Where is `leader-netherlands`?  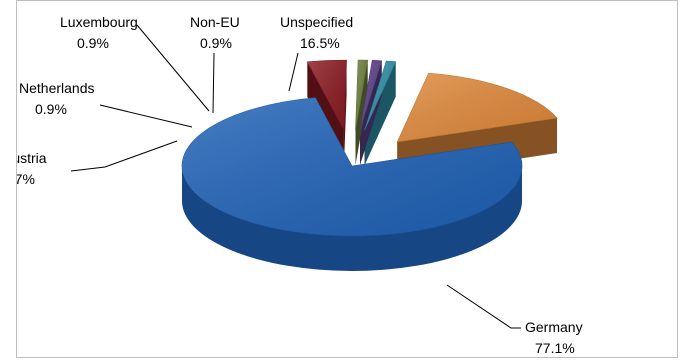 leader-netherlands is located at coordinates (146, 116).